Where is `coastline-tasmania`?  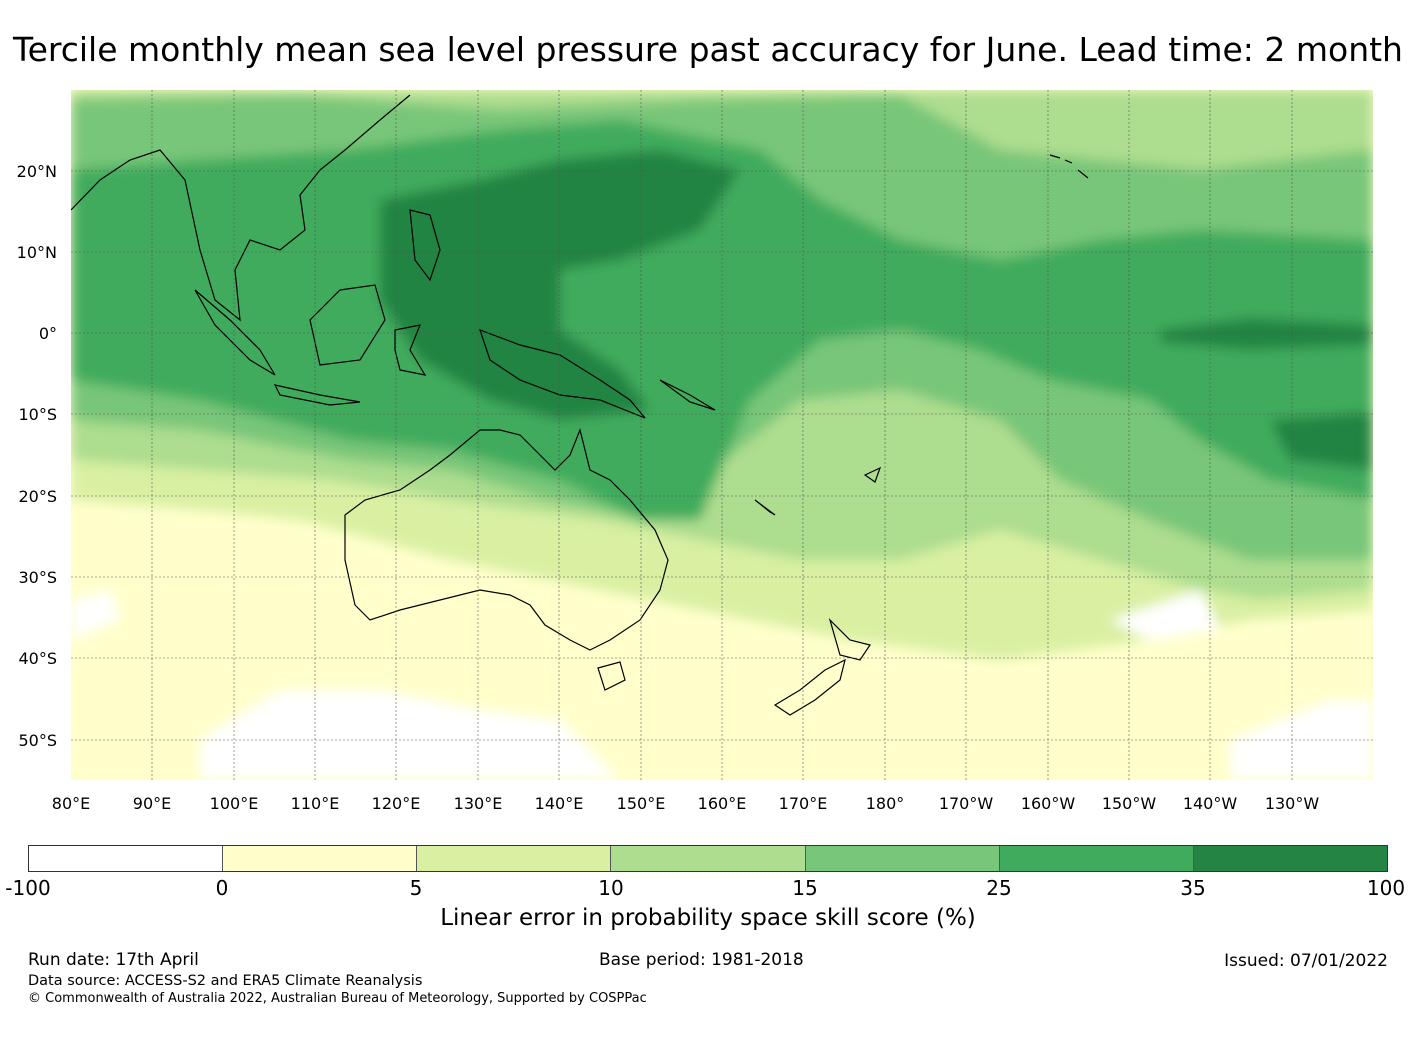
coastline-tasmania is located at coordinates (611, 676).